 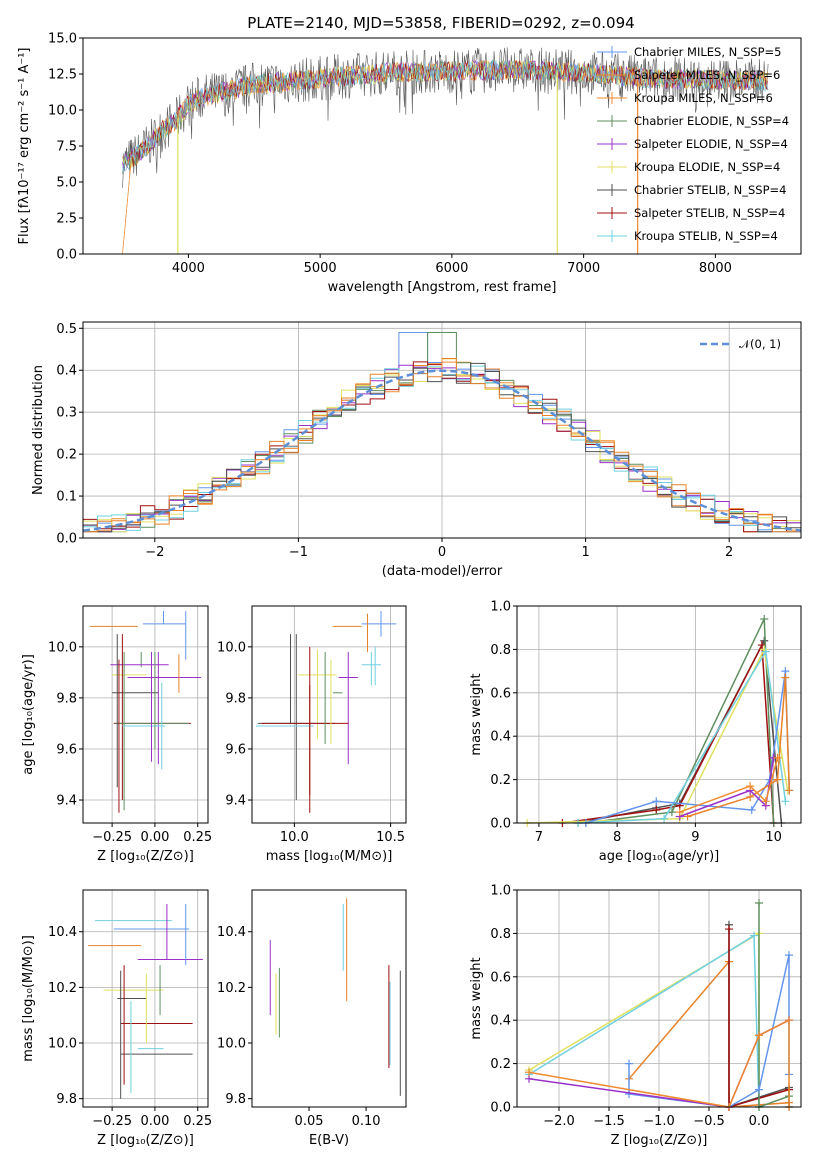 I want to click on x-tick-label: −0.5, so click(x=709, y=1121).